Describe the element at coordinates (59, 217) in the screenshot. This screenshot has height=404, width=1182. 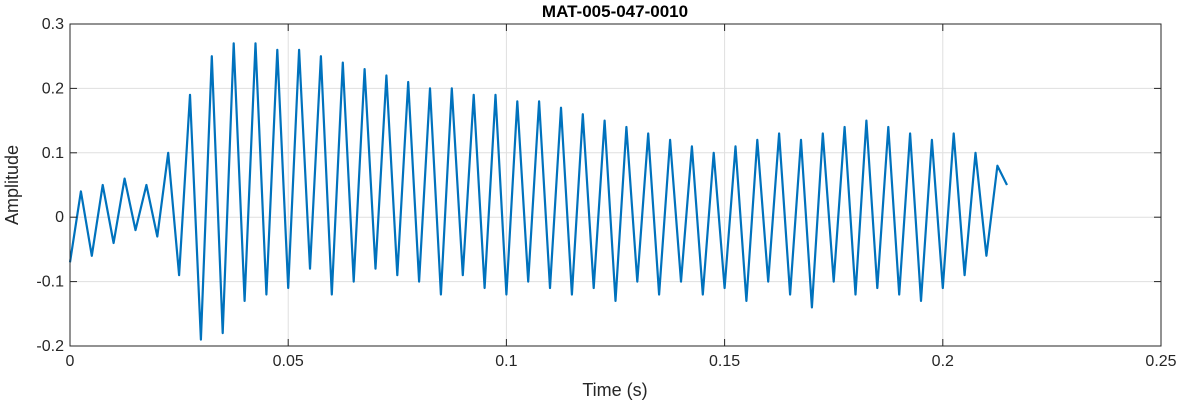
I see `y-tick-label: 0` at that location.